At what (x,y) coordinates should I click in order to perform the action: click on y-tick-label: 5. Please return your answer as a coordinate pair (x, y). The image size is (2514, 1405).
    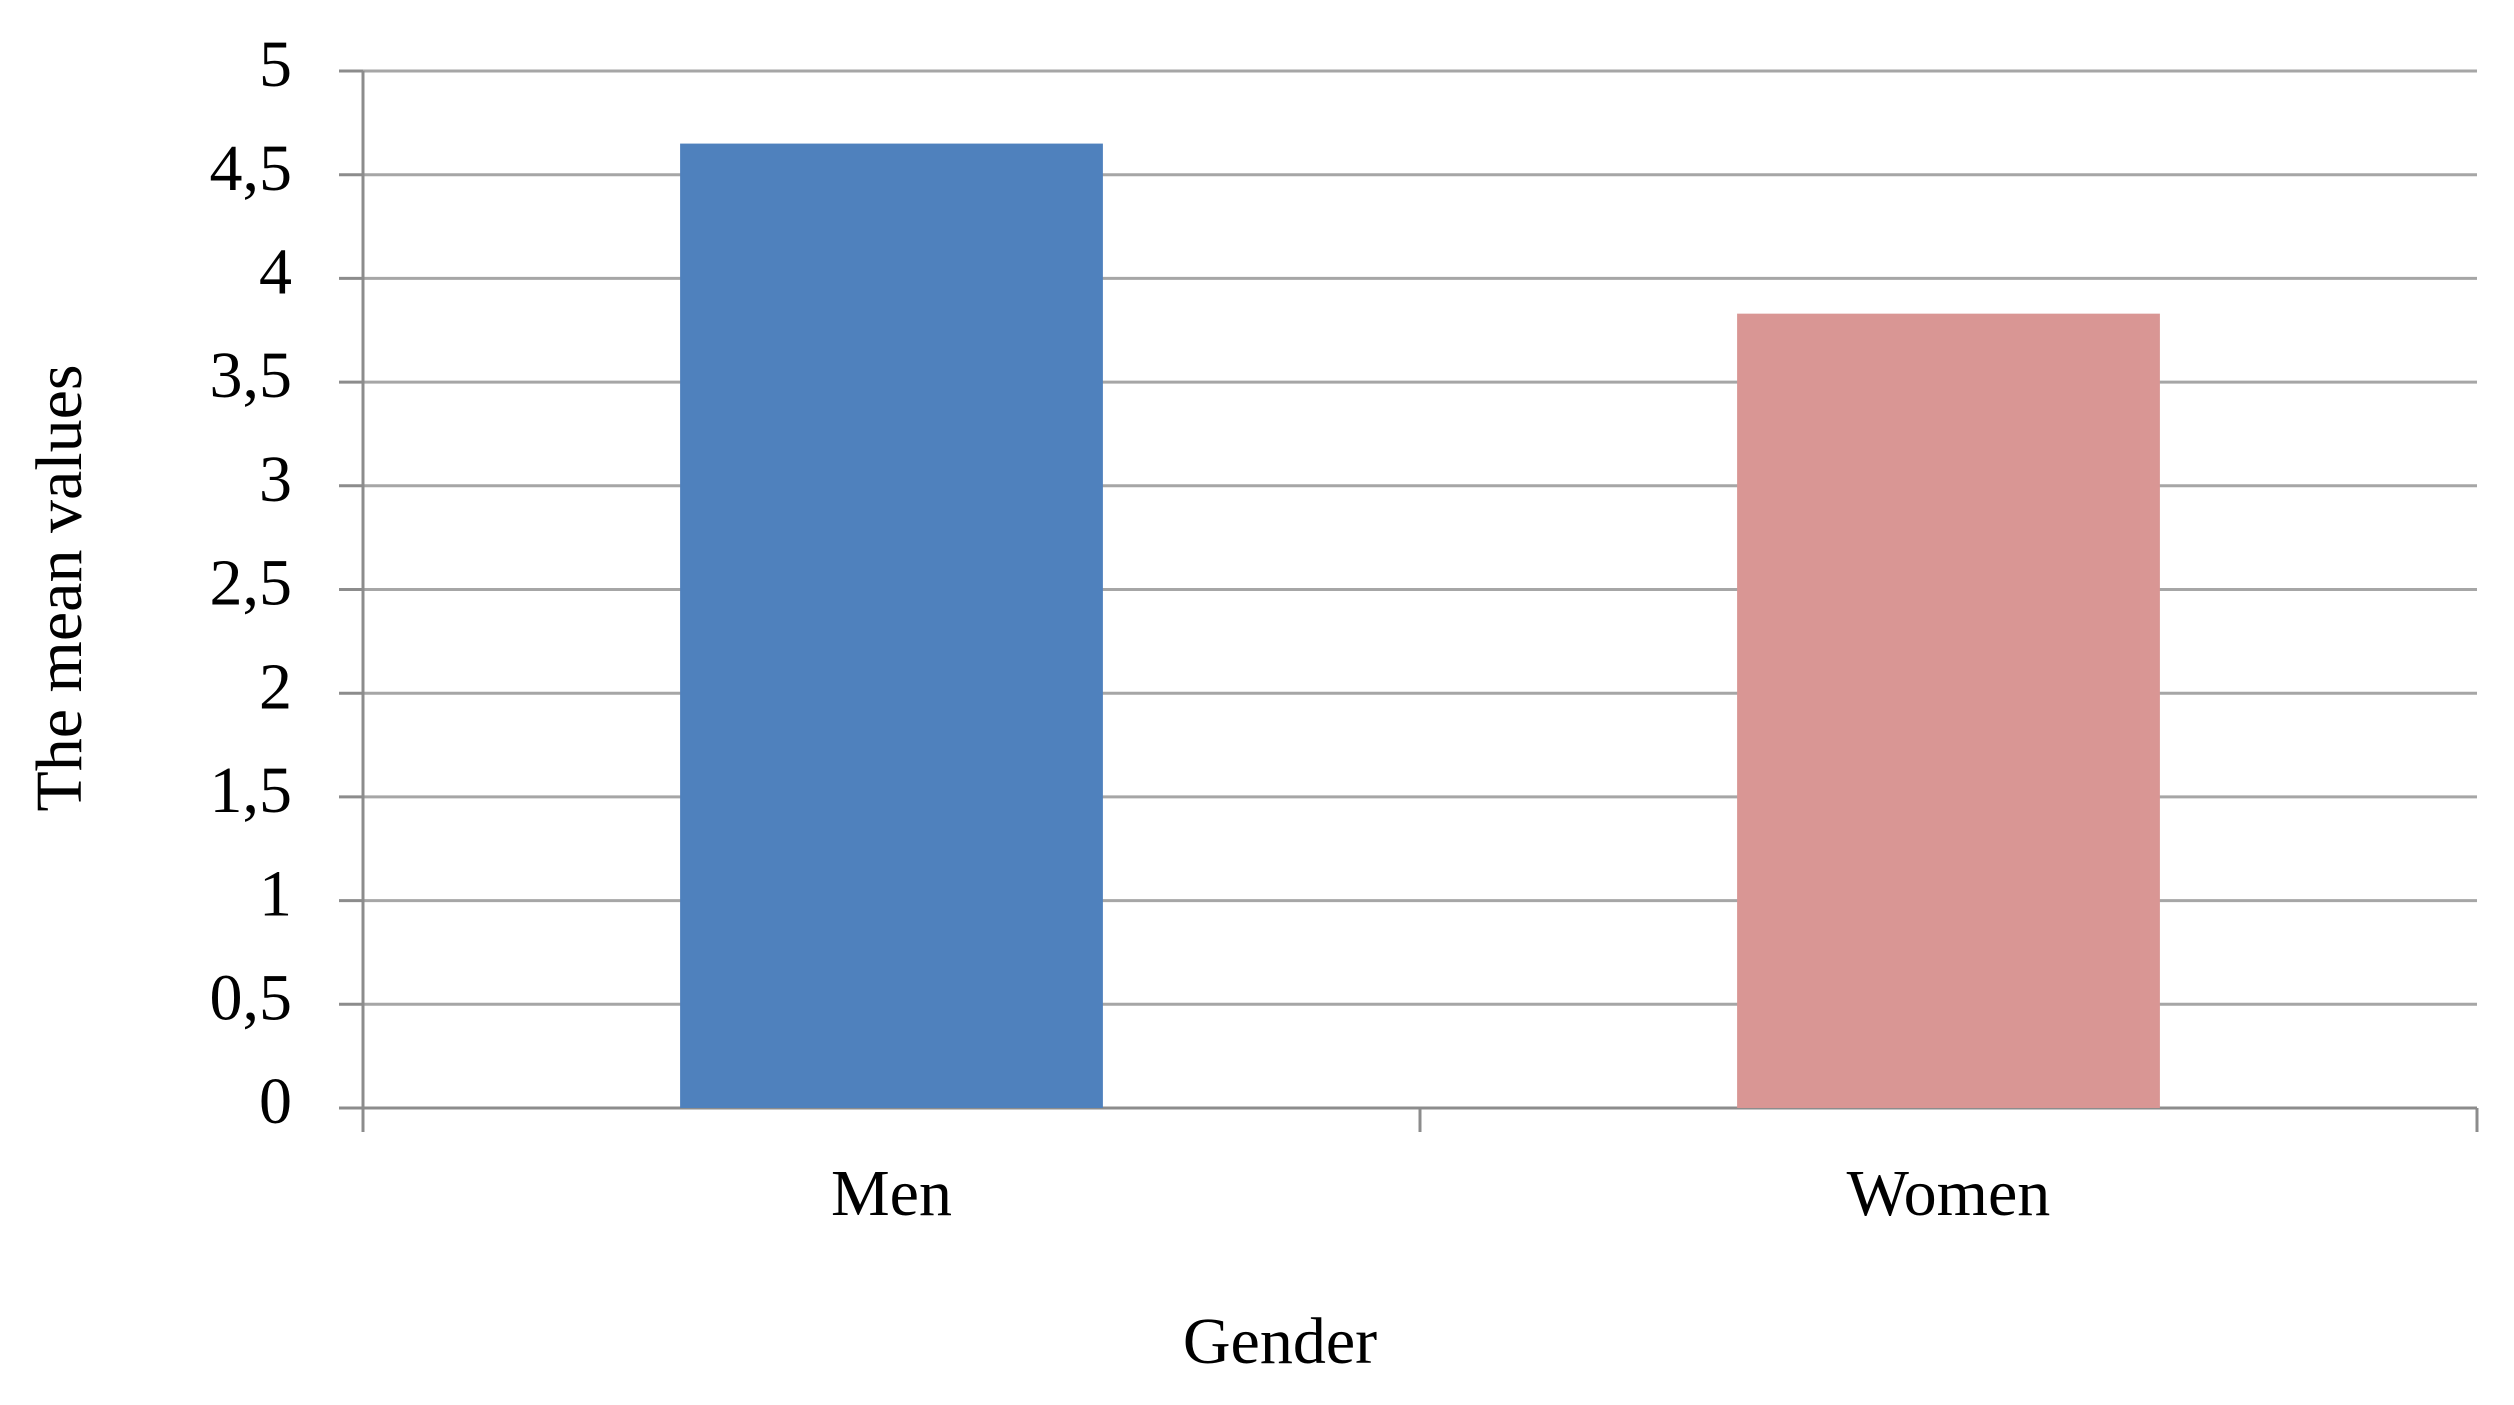
    Looking at the image, I should click on (275, 64).